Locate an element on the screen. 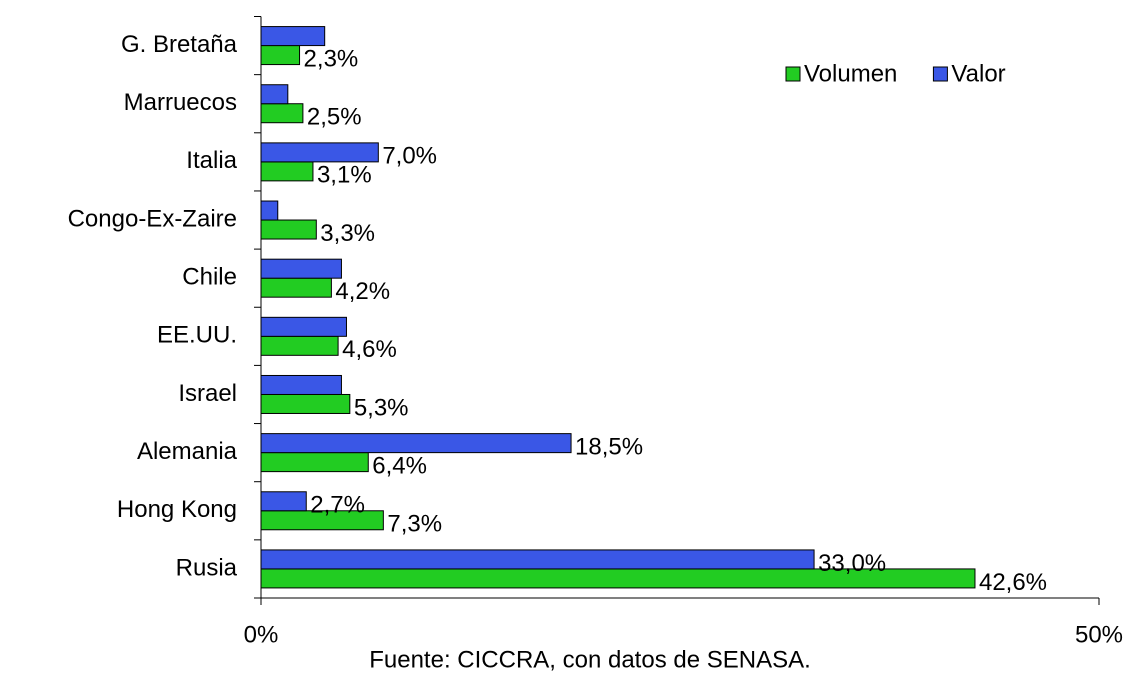 The width and height of the screenshot is (1134, 678). y-tick-label: Israel is located at coordinates (207, 393).